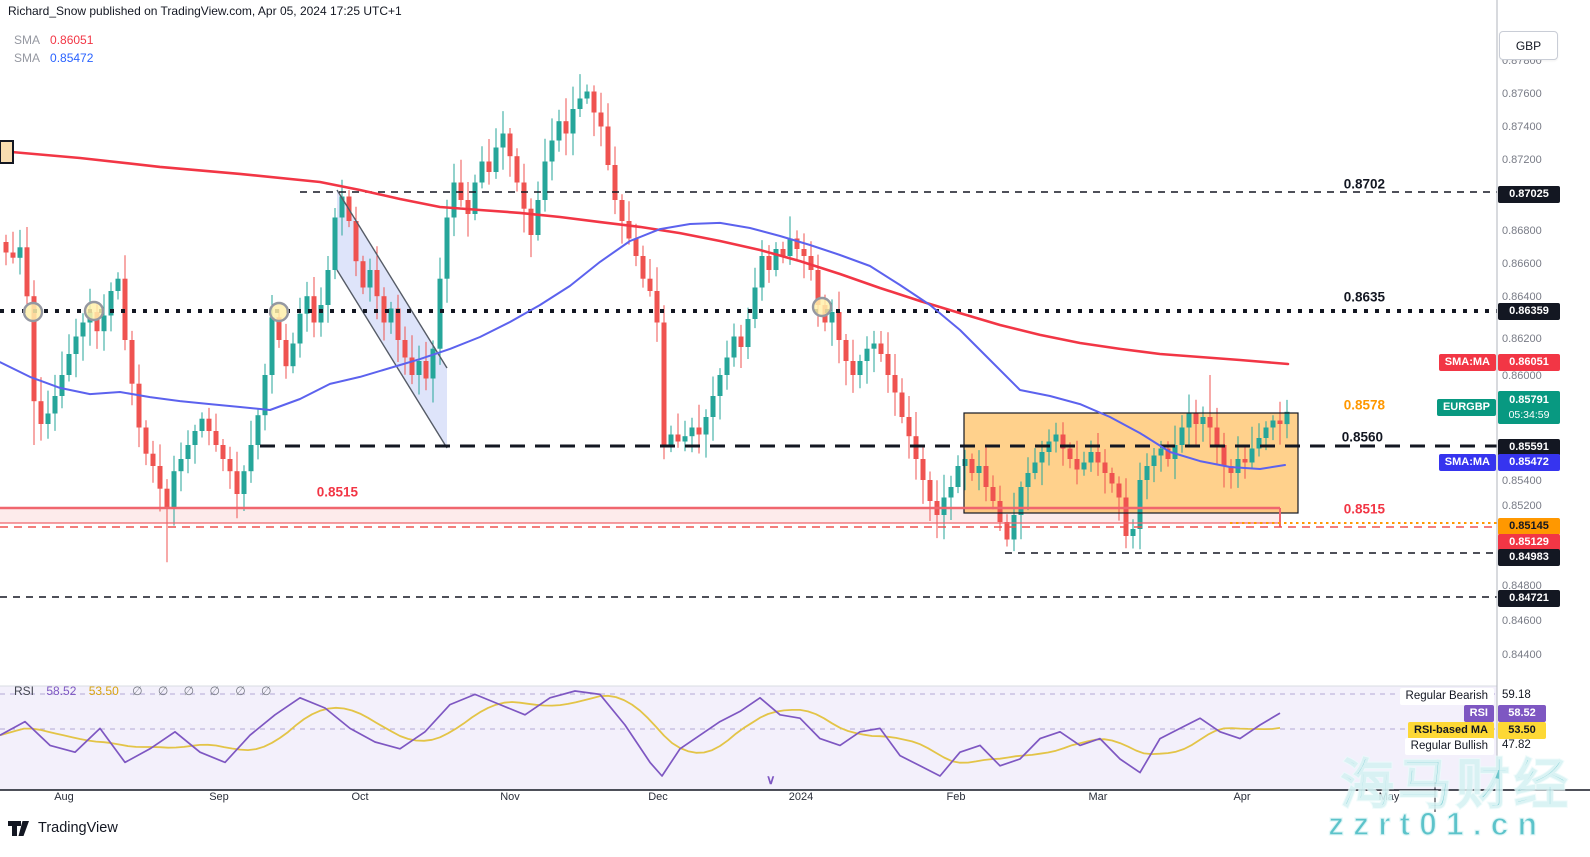  What do you see at coordinates (64, 797) in the screenshot?
I see `time-axis-label-aug: Aug` at bounding box center [64, 797].